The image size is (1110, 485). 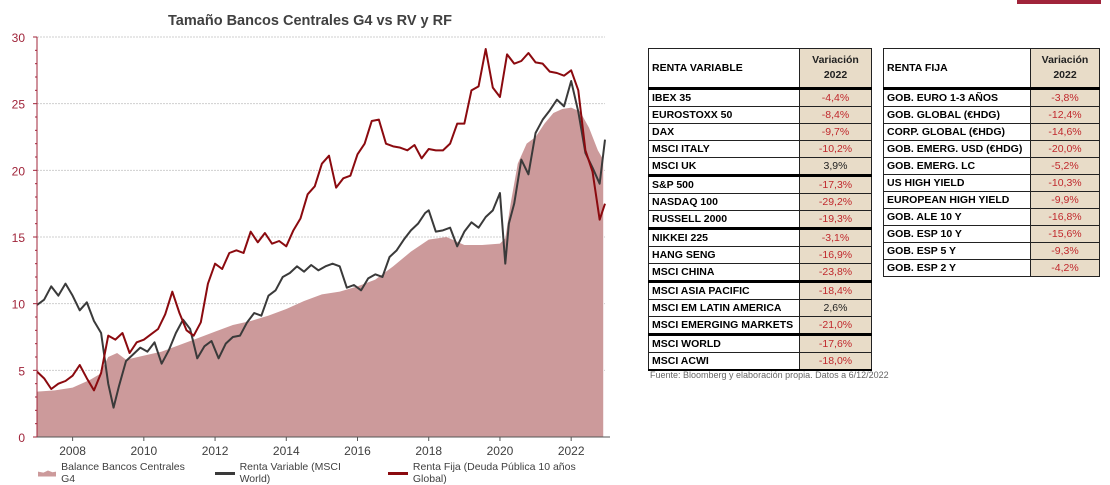 What do you see at coordinates (957, 217) in the screenshot?
I see `row-label: GOB. ALE 10 Y` at bounding box center [957, 217].